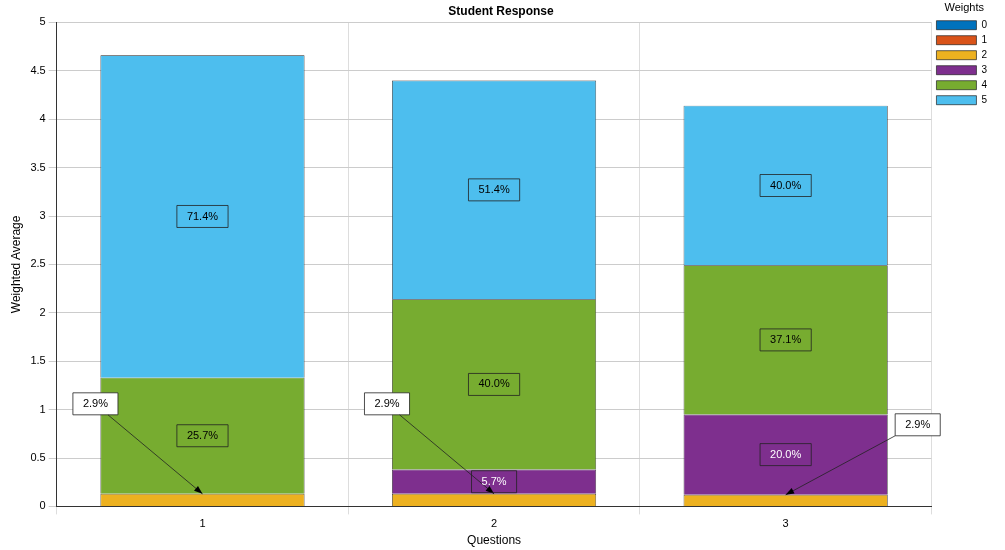 The width and height of the screenshot is (1005, 550). Describe the element at coordinates (42, 505) in the screenshot. I see `y-tick-label: 0` at that location.